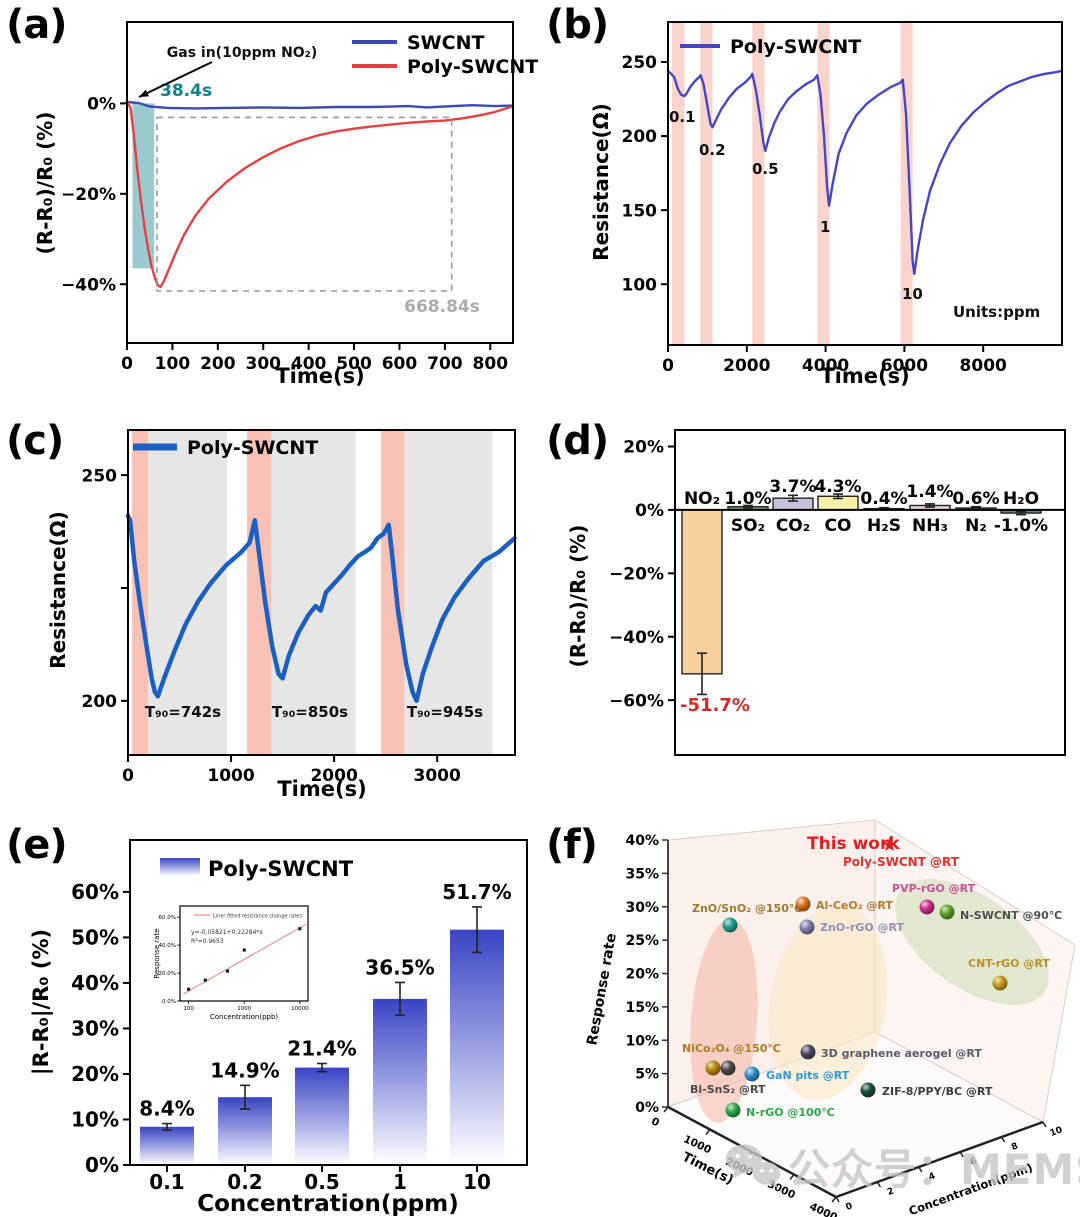 This screenshot has width=1080, height=1217. What do you see at coordinates (934, 1169) in the screenshot?
I see `watermark-text: 公众号：MEMS` at bounding box center [934, 1169].